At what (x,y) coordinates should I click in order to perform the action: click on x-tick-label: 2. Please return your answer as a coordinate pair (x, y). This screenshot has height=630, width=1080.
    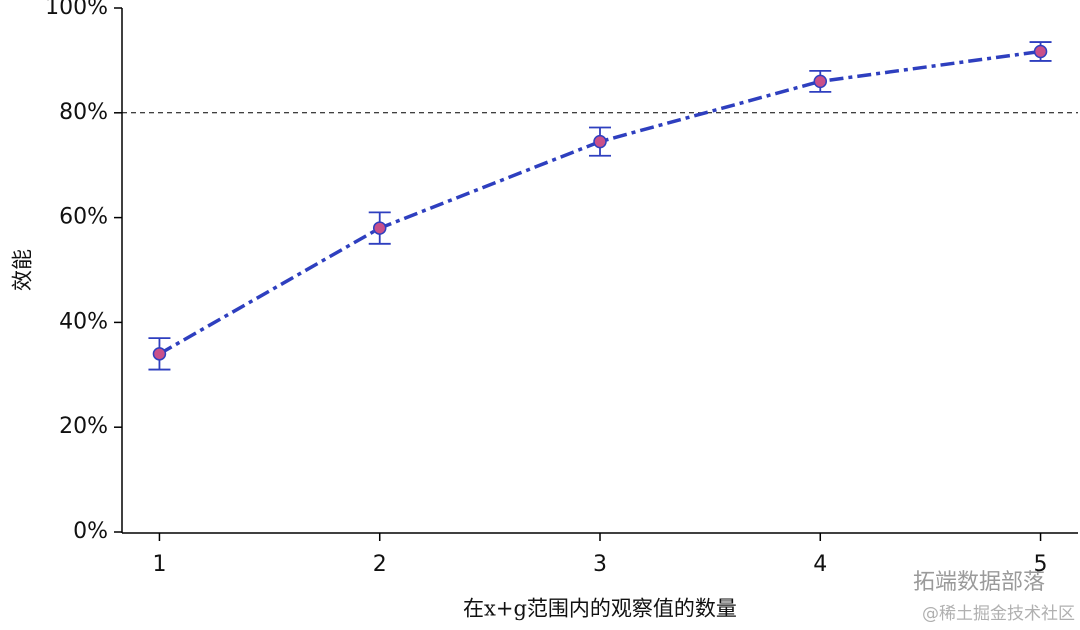
    Looking at the image, I should click on (380, 564).